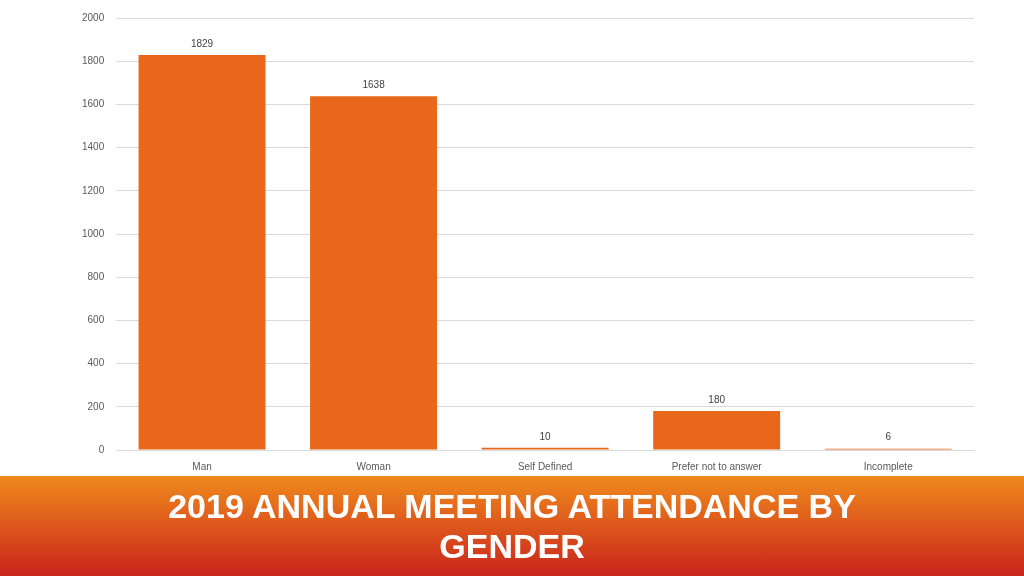 The width and height of the screenshot is (1024, 576). Describe the element at coordinates (93, 147) in the screenshot. I see `y-tick-label: 1400` at that location.